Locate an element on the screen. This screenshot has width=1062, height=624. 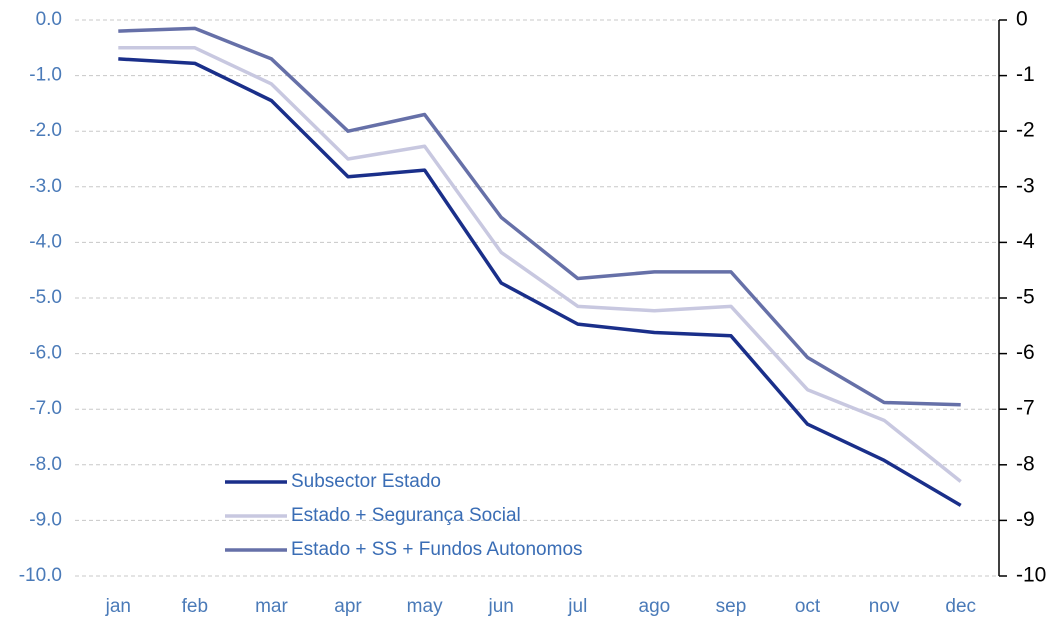
x-tick-label: sep is located at coordinates (731, 606).